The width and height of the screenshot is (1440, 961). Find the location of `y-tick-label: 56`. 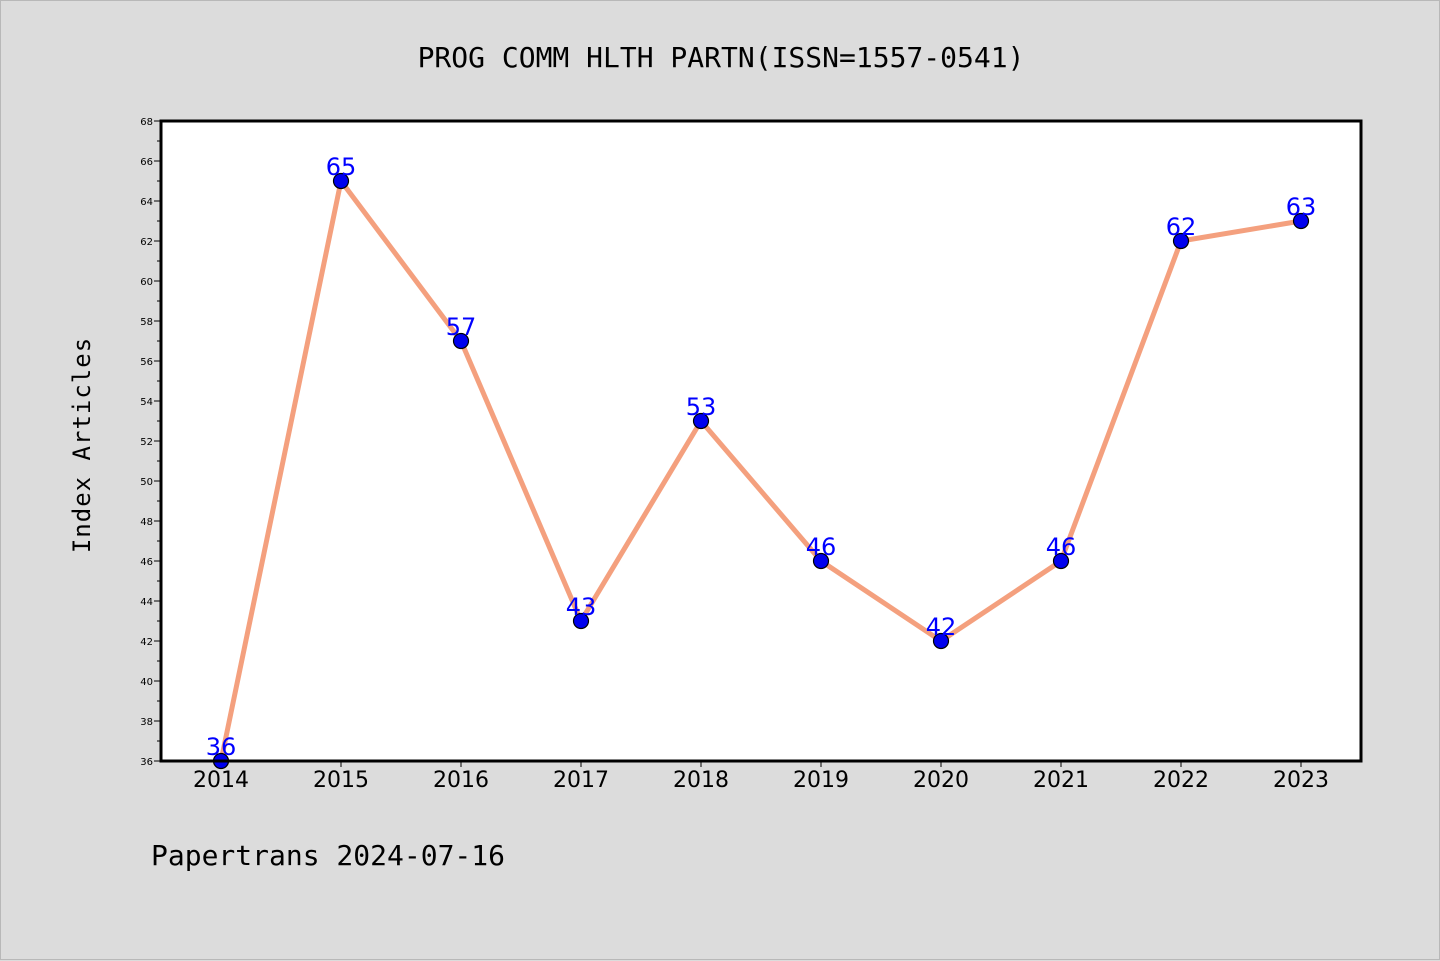

y-tick-label: 56 is located at coordinates (146, 362).